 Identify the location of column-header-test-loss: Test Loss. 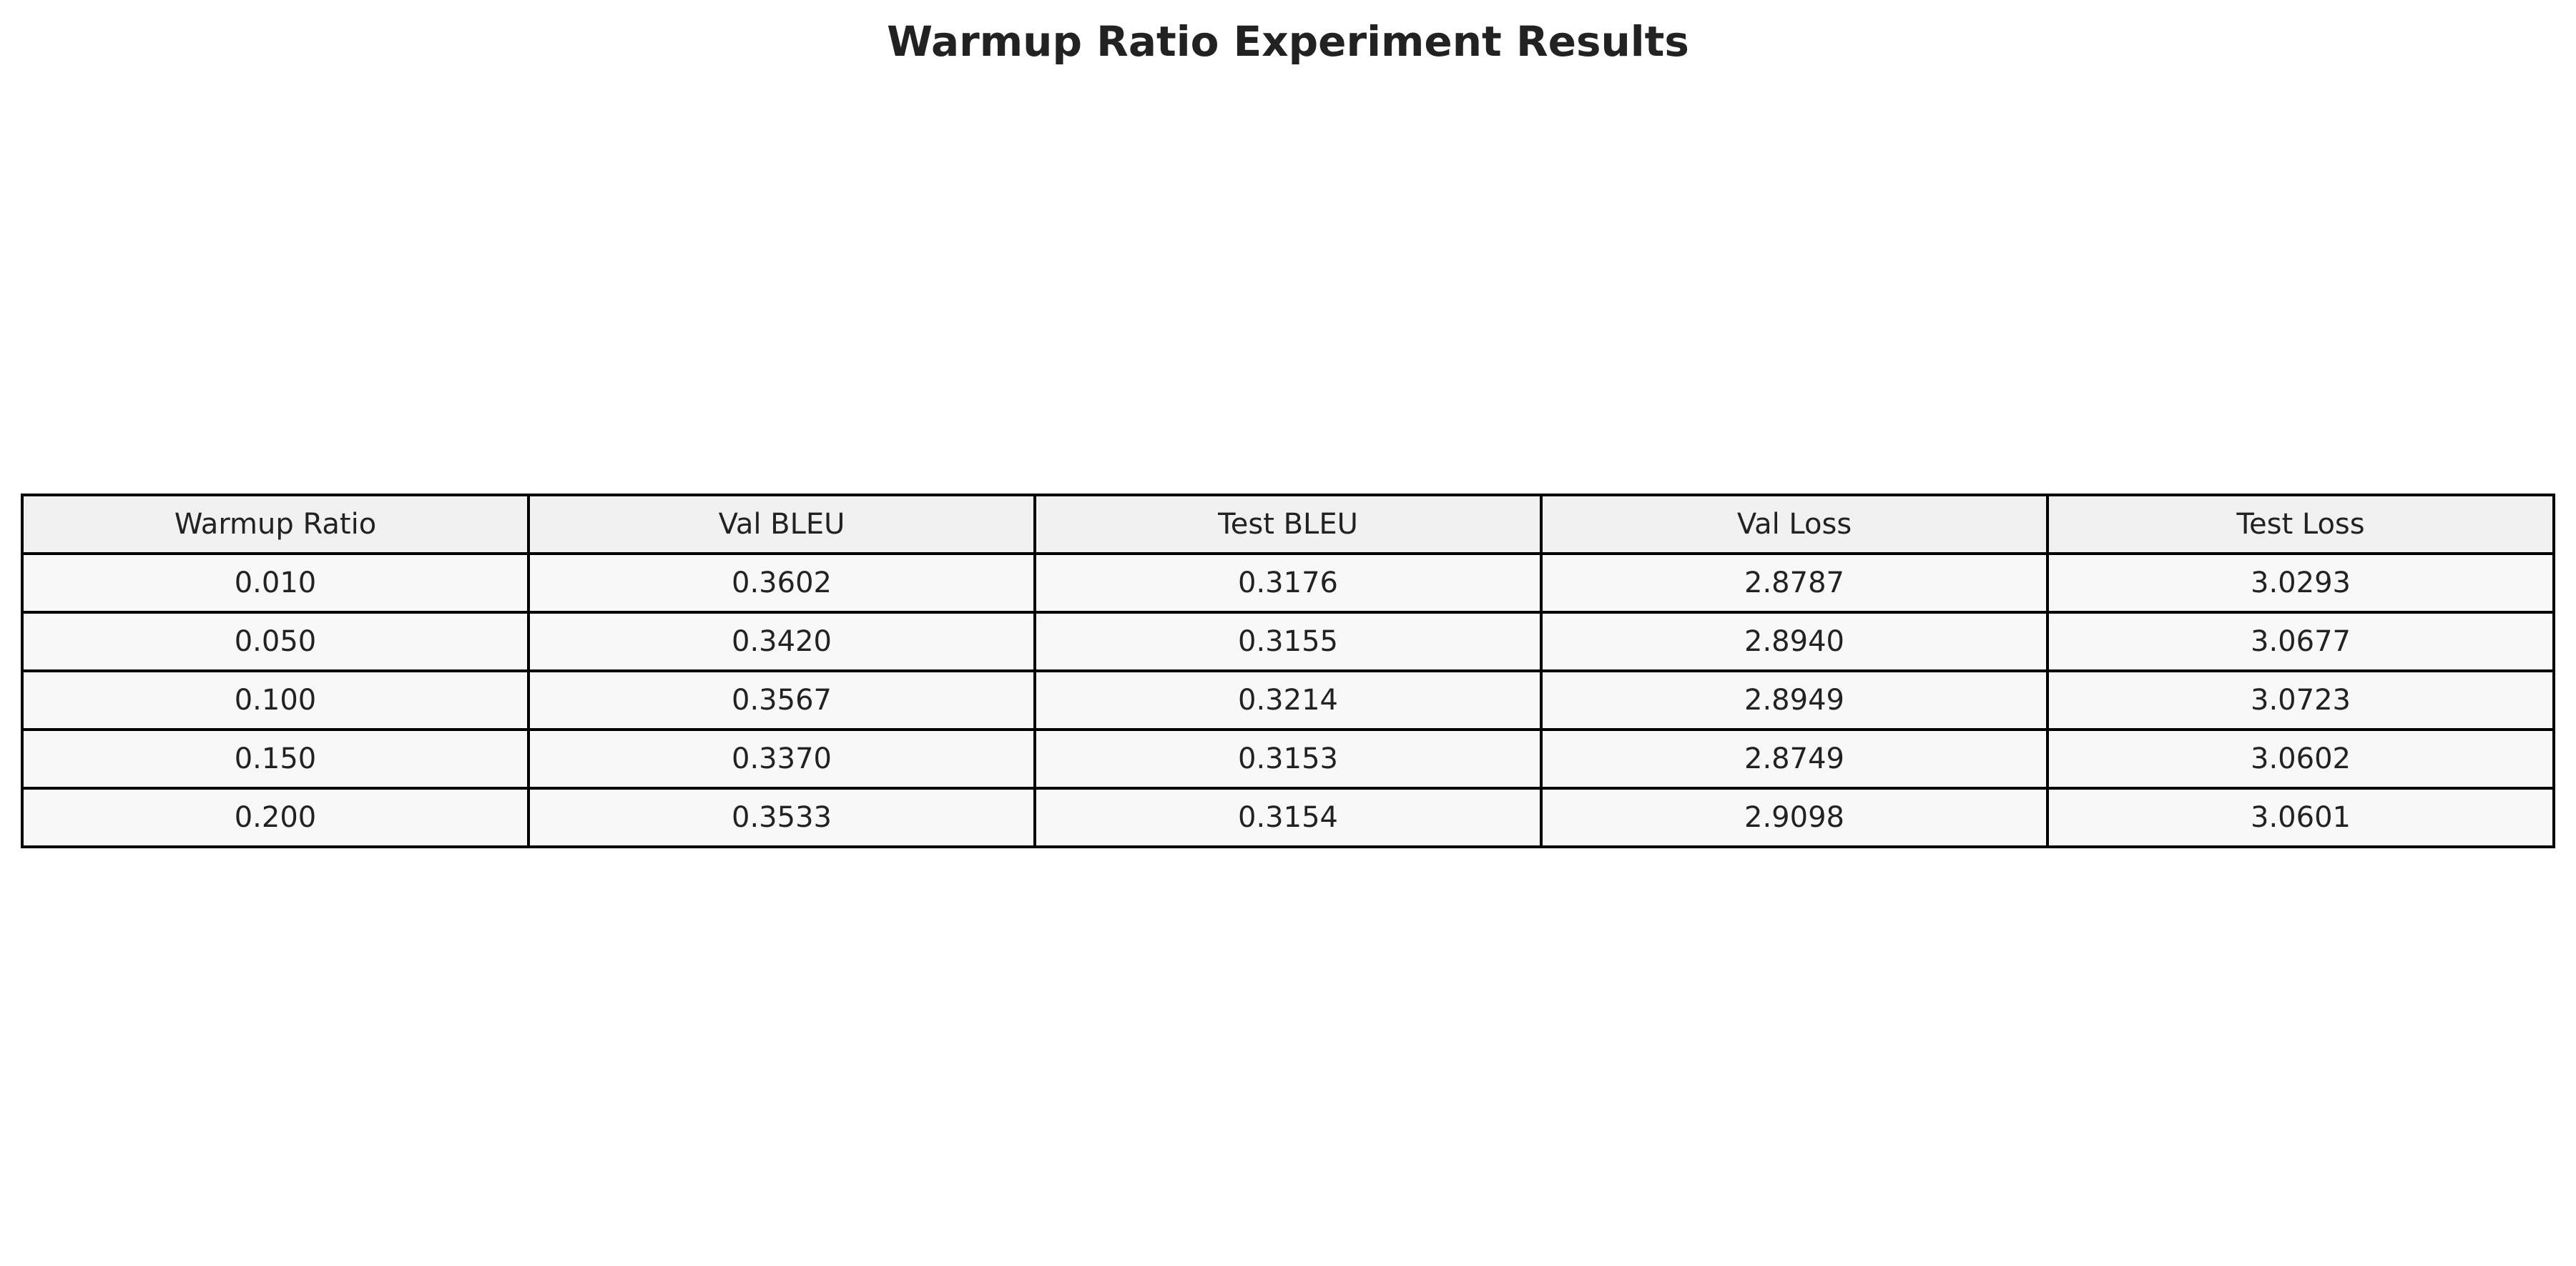
(2301, 524).